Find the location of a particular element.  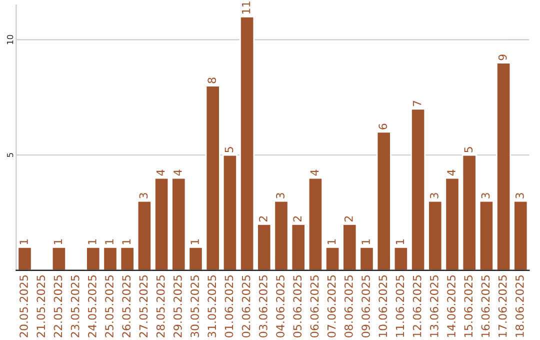

data-label: 11 is located at coordinates (246, 8).